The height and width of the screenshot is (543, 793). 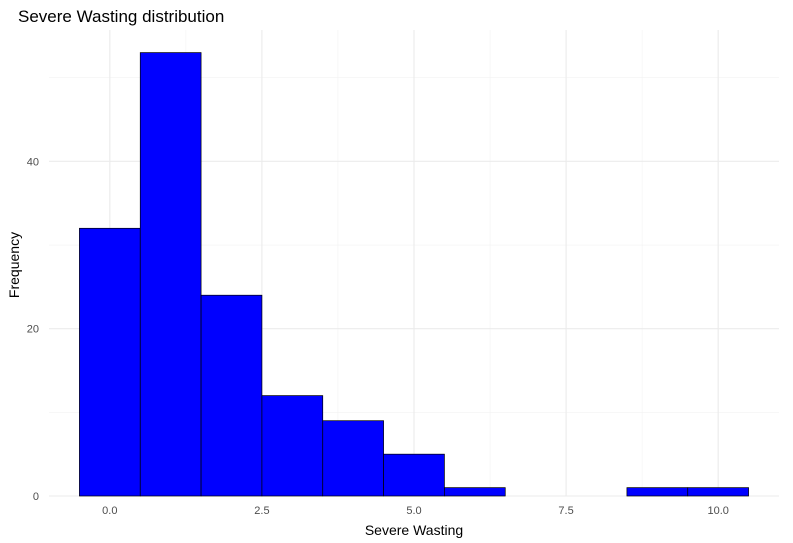 I want to click on x-tick-label: 0.0, so click(x=109, y=511).